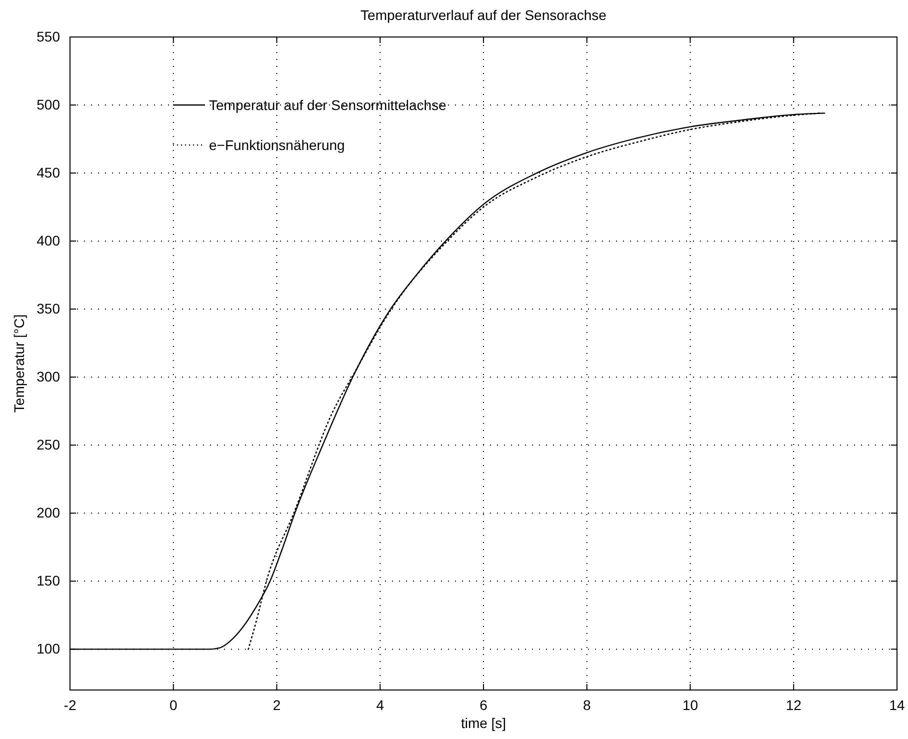 The width and height of the screenshot is (908, 739). Describe the element at coordinates (277, 145) in the screenshot. I see `legend-label: e−Funktionsnäherung` at that location.